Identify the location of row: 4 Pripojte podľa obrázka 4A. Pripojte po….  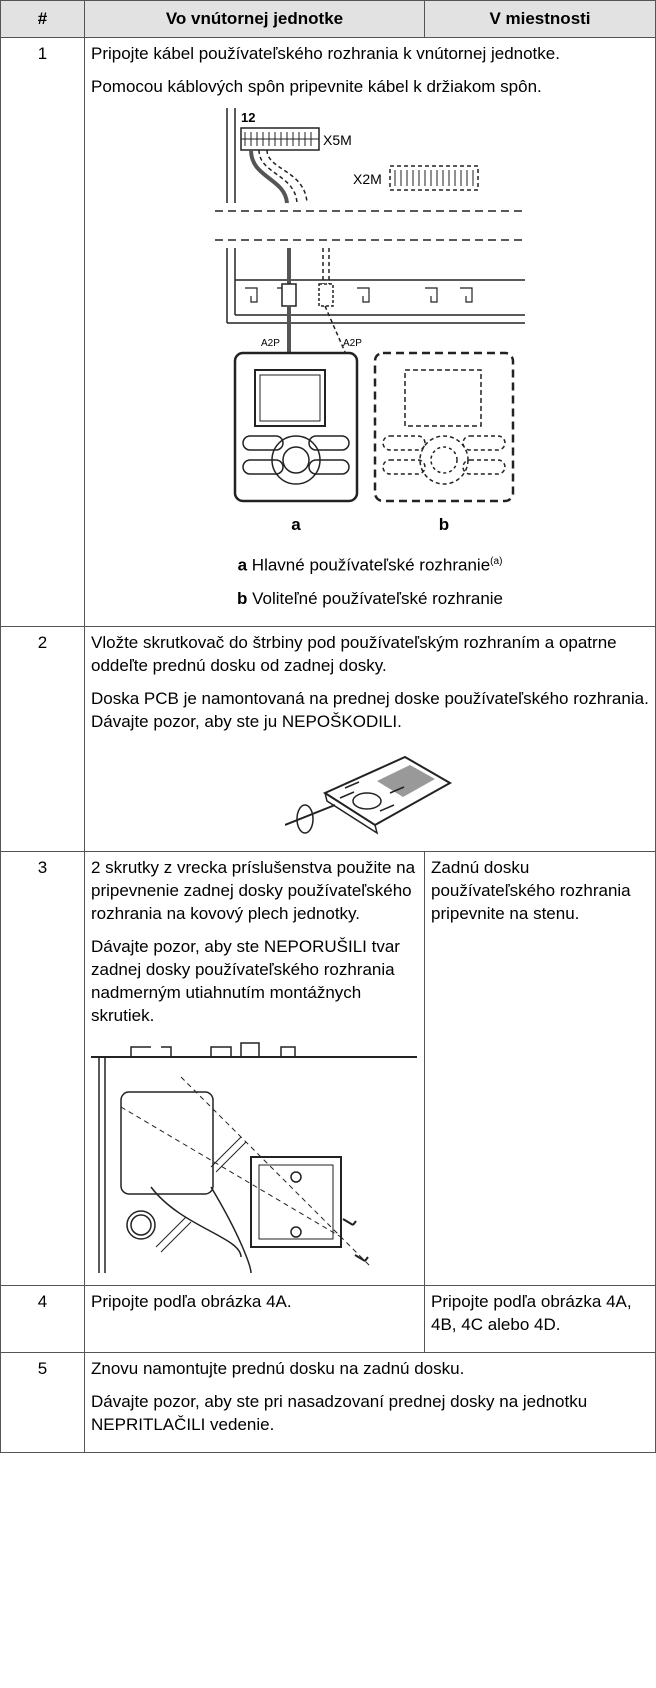
(328, 1318).